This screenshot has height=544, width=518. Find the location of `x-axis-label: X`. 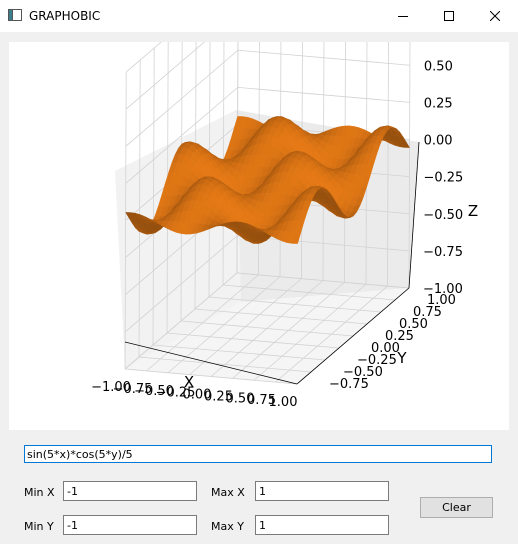

x-axis-label: X is located at coordinates (189, 382).